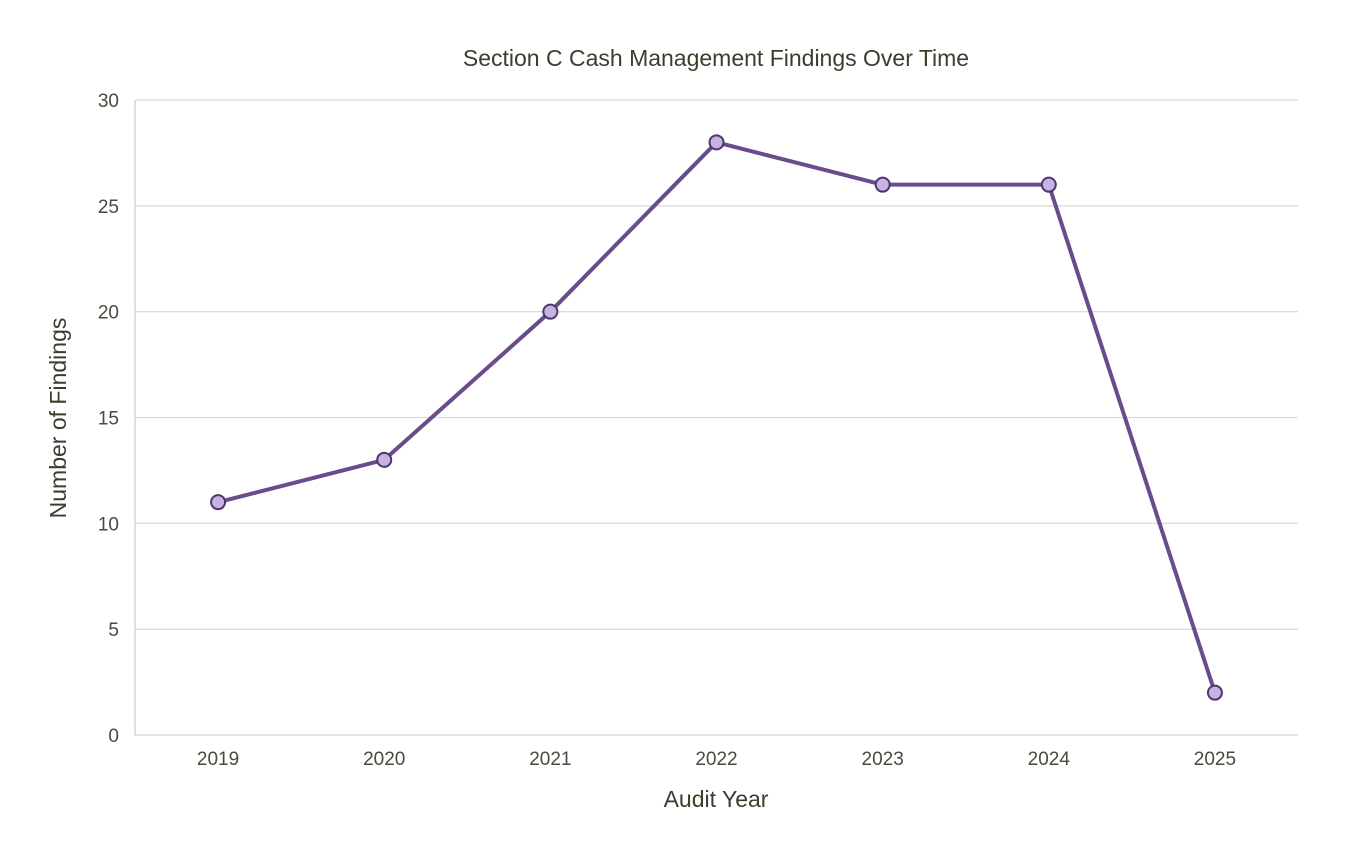 The height and width of the screenshot is (860, 1345). What do you see at coordinates (218, 502) in the screenshot?
I see `data-point-2019` at bounding box center [218, 502].